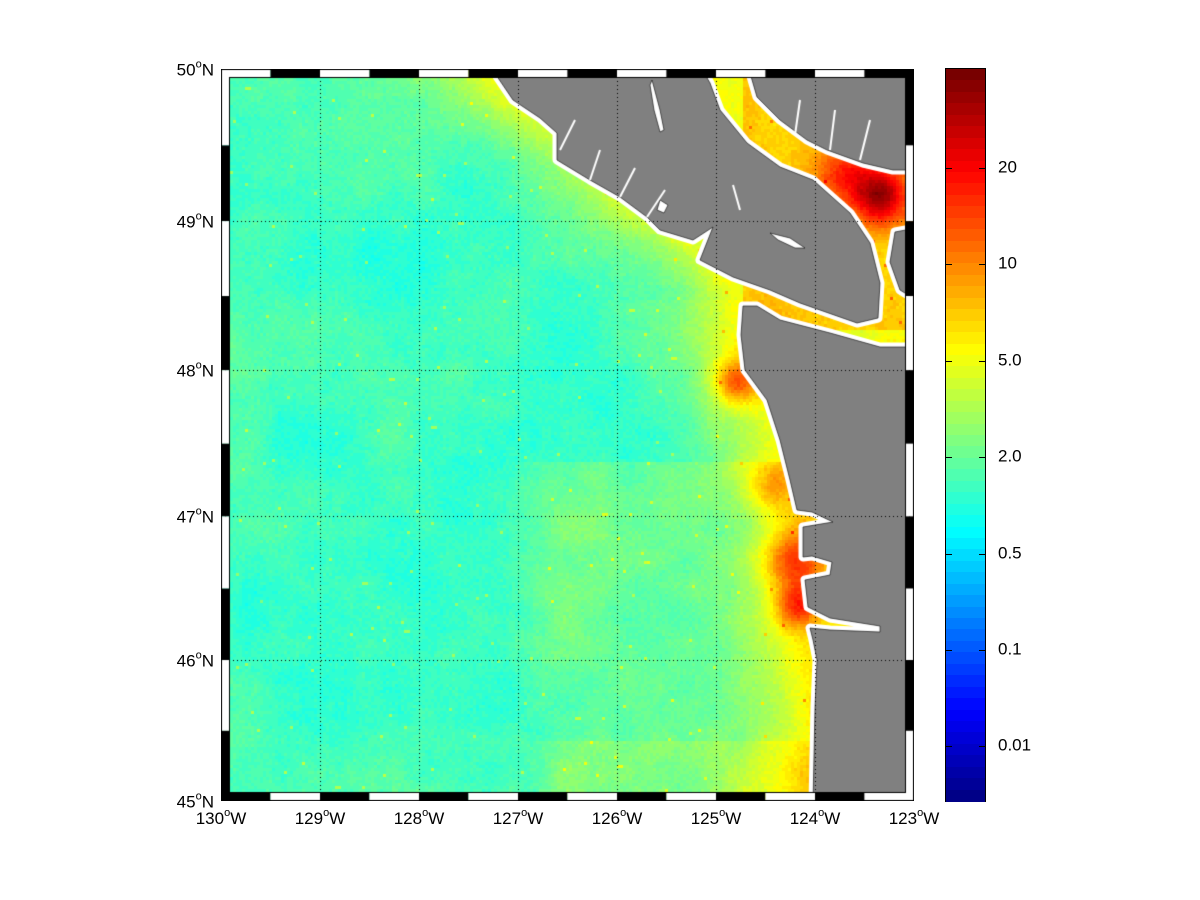  What do you see at coordinates (1010, 360) in the screenshot?
I see `colorbar-tick-label: 5.0` at bounding box center [1010, 360].